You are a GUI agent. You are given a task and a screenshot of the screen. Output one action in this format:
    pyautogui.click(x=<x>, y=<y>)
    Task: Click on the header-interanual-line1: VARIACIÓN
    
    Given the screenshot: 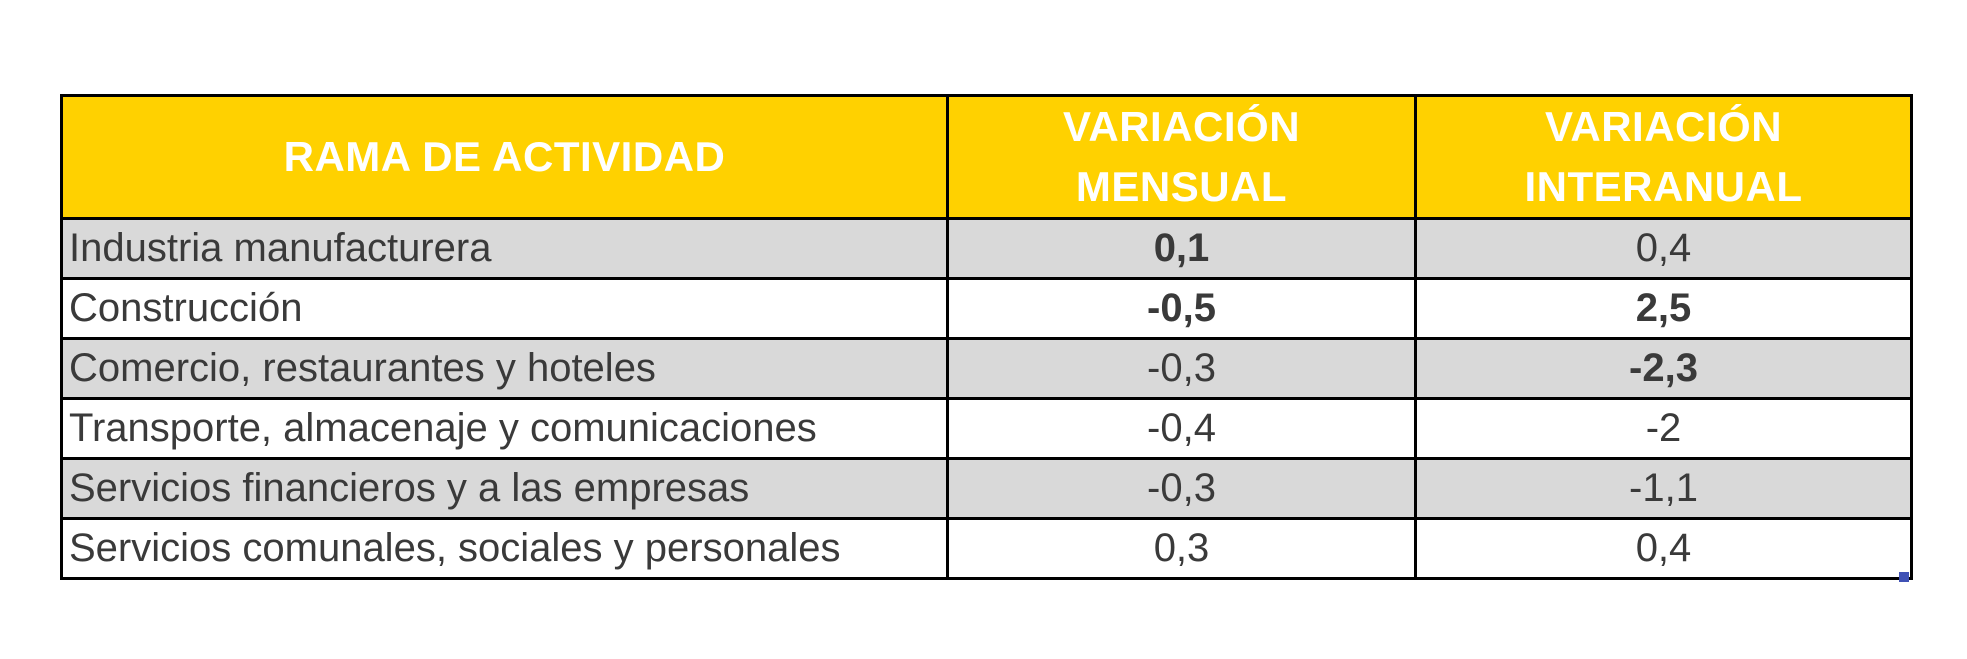 What is the action you would take?
    pyautogui.click(x=1663, y=126)
    